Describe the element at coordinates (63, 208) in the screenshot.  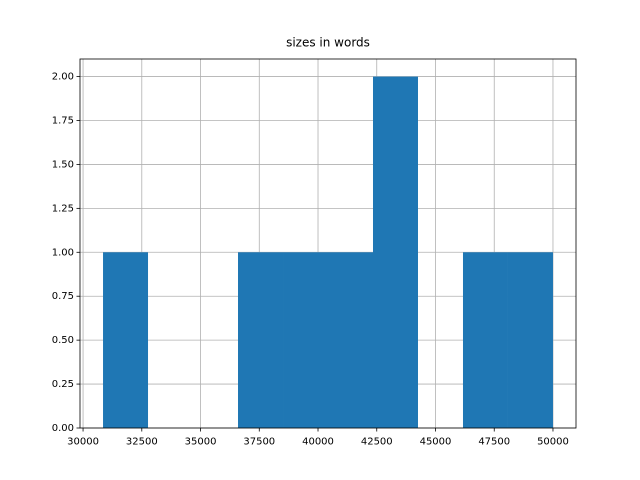
I see `y-tick-label: 1.25` at that location.